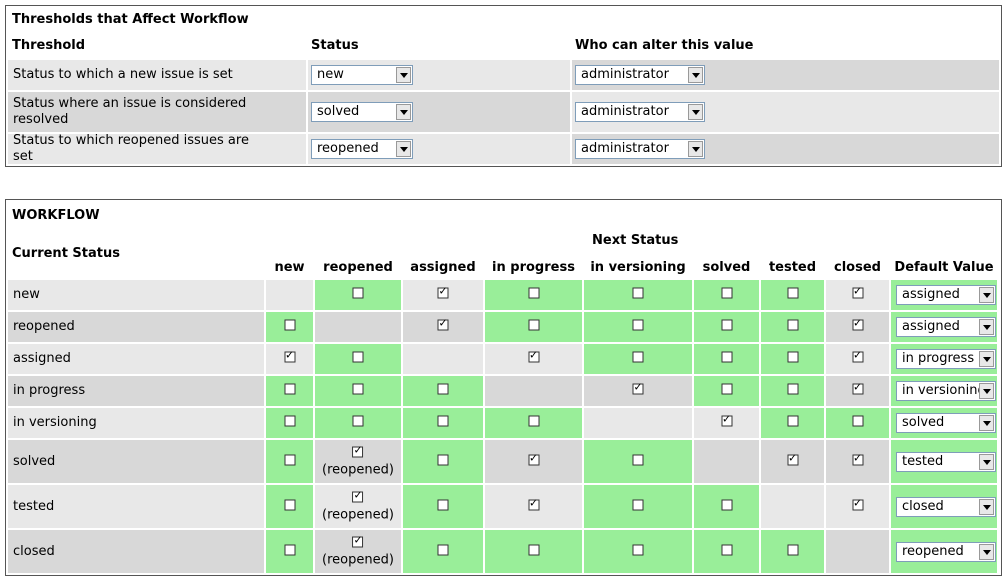 The width and height of the screenshot is (1005, 580). Describe the element at coordinates (289, 295) in the screenshot. I see `transition-cell-disabled` at that location.